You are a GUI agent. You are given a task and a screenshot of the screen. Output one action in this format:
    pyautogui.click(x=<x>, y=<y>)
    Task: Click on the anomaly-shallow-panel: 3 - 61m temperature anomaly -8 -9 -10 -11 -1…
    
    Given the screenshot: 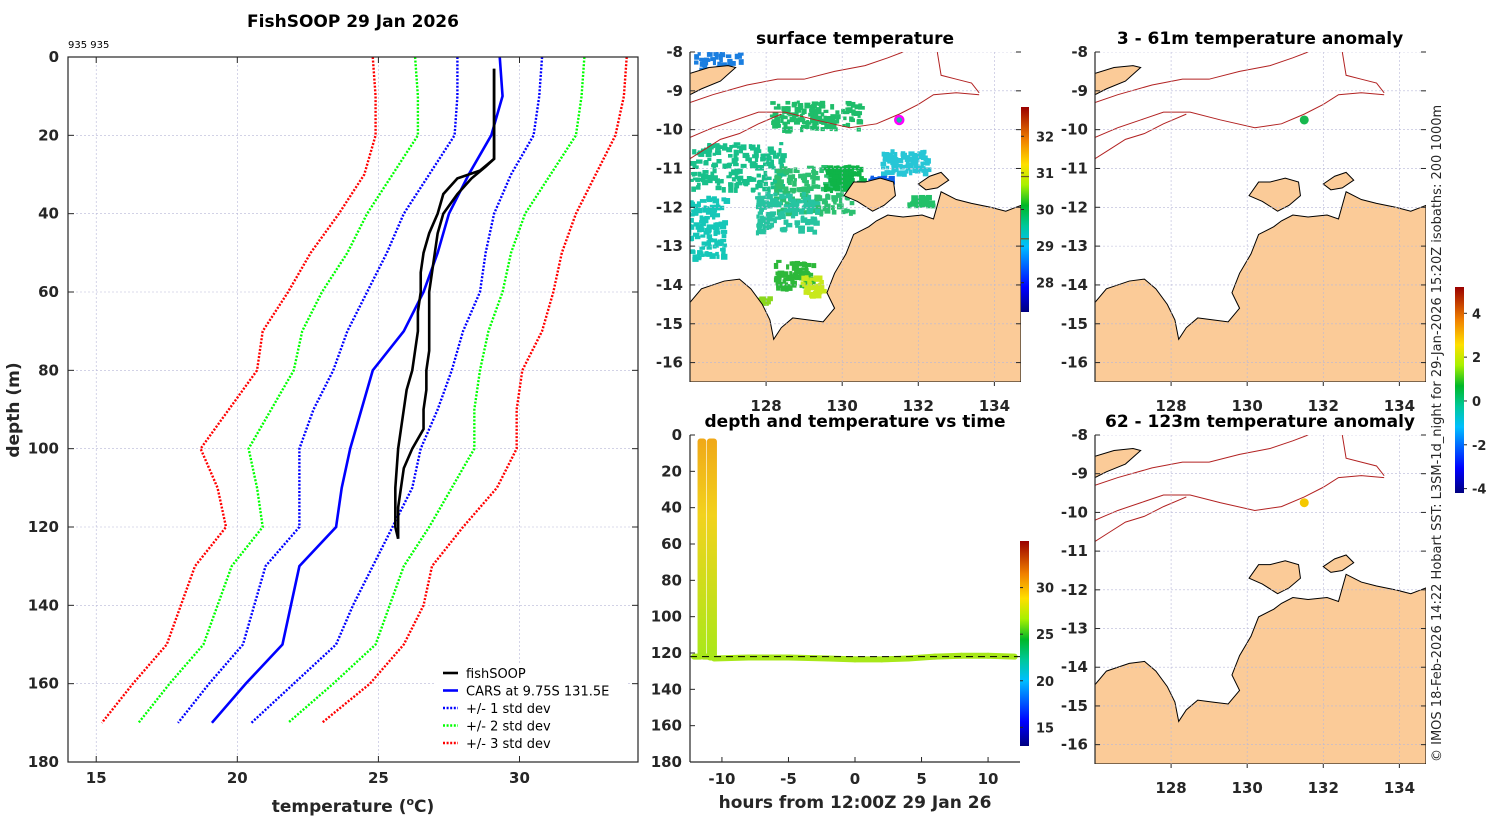 What is the action you would take?
    pyautogui.click(x=1243, y=222)
    